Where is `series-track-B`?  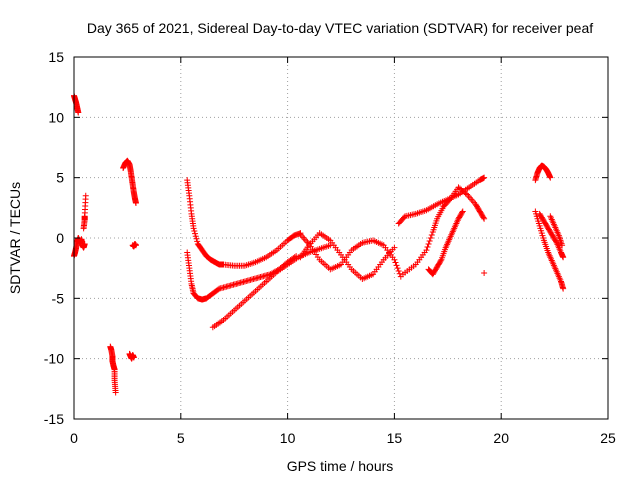 series-track-B is located at coordinates (242, 276).